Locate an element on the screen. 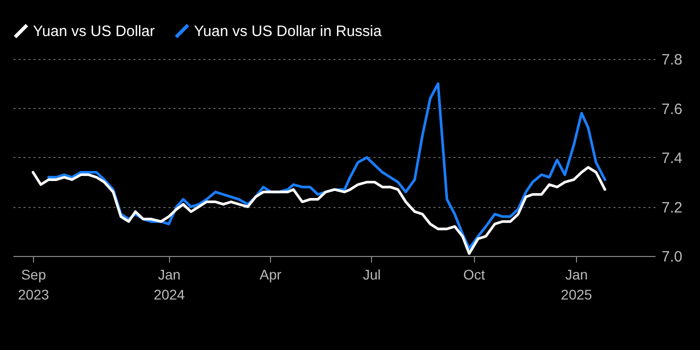 Image resolution: width=700 pixels, height=350 pixels. x-tick-label: Jan 2025 is located at coordinates (576, 284).